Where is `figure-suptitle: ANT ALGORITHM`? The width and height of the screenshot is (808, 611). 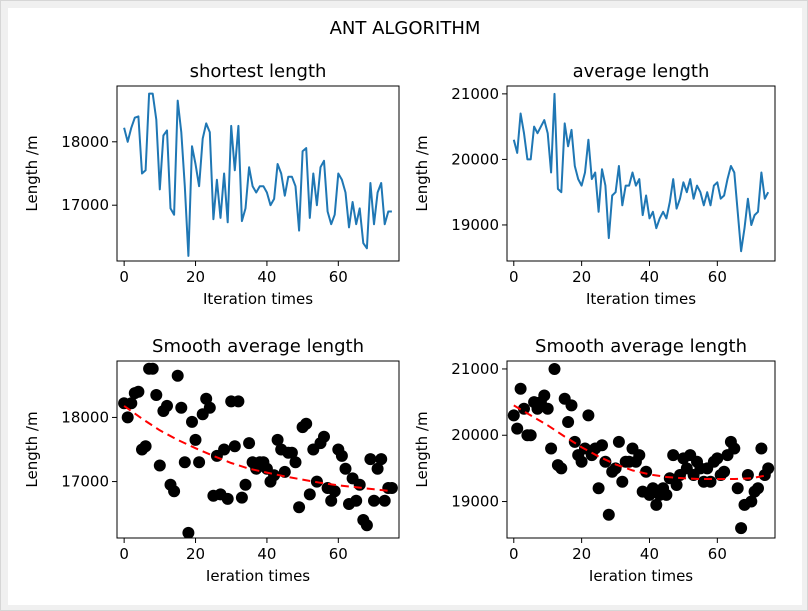 figure-suptitle: ANT ALGORITHM is located at coordinates (405, 28).